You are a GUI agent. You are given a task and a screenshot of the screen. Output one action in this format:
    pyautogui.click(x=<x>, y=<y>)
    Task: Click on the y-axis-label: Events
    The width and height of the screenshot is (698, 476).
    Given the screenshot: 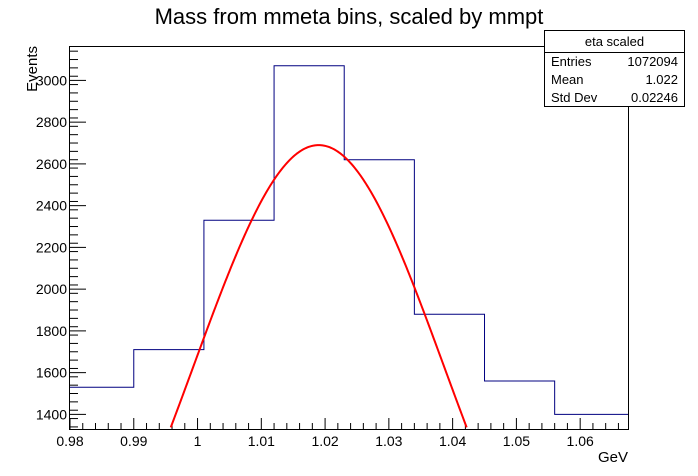 What is the action you would take?
    pyautogui.click(x=32, y=69)
    